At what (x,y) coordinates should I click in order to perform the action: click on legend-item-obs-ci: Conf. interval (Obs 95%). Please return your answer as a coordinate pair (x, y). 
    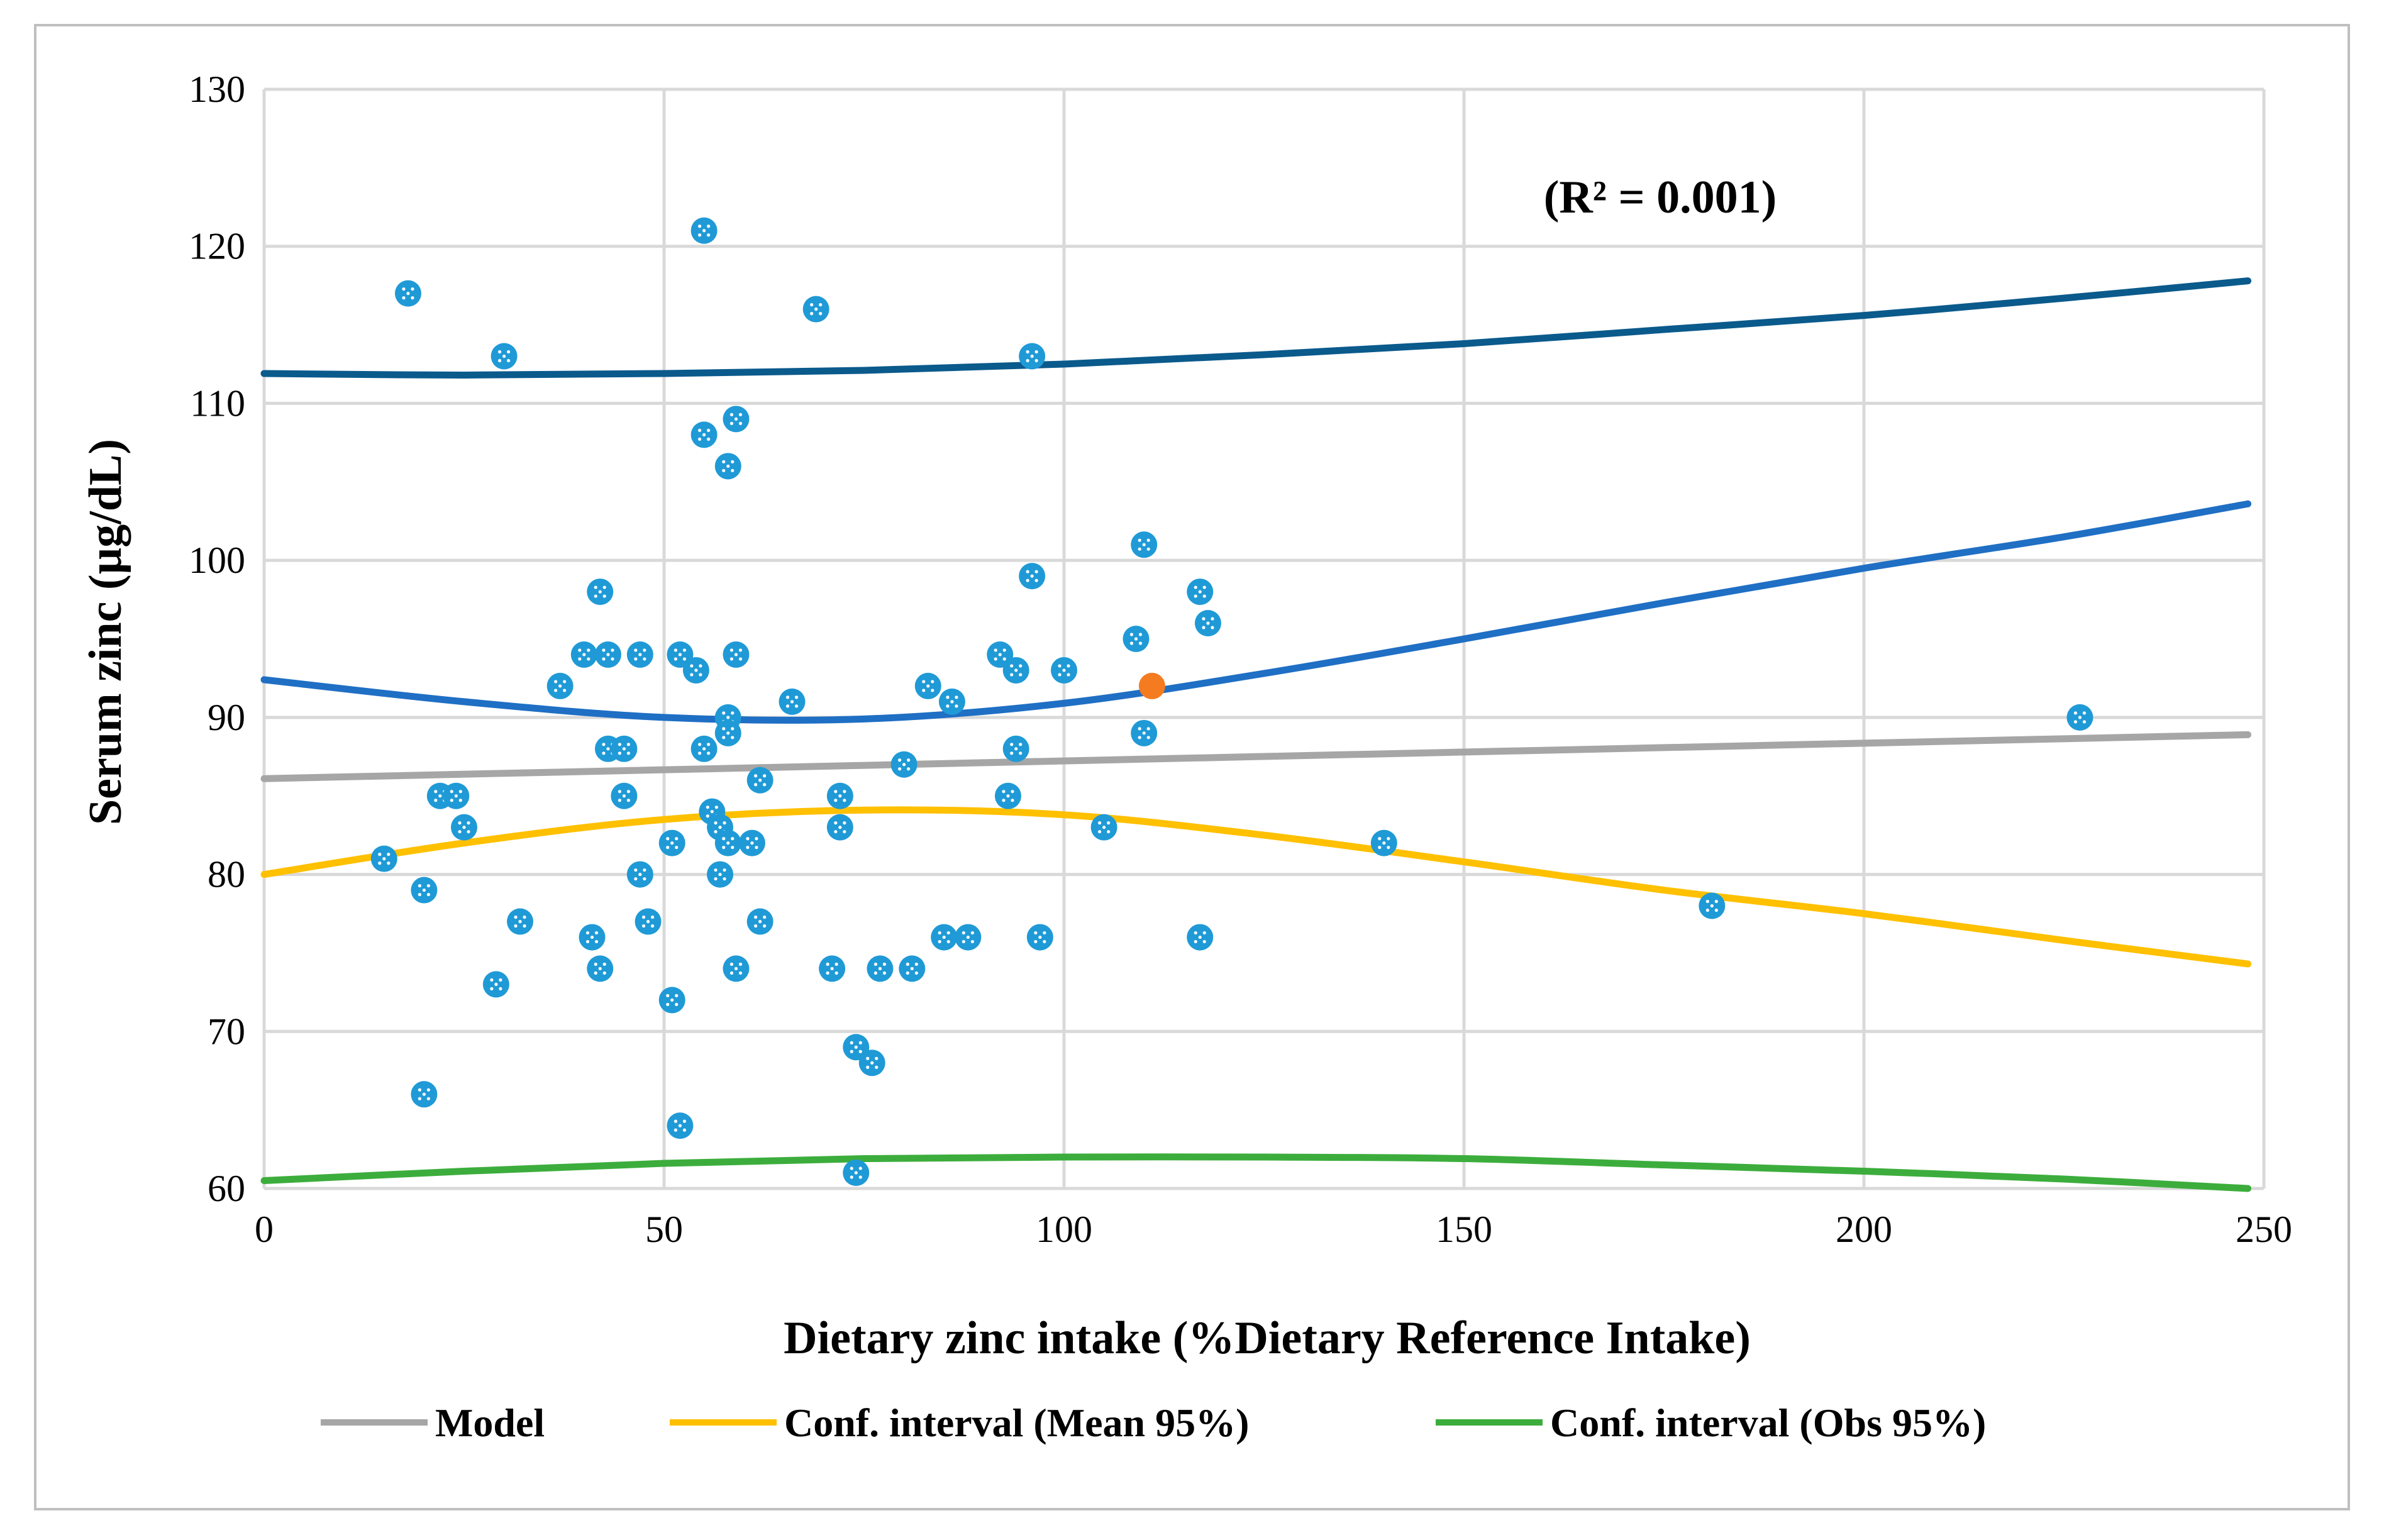
    Looking at the image, I should click on (1711, 1422).